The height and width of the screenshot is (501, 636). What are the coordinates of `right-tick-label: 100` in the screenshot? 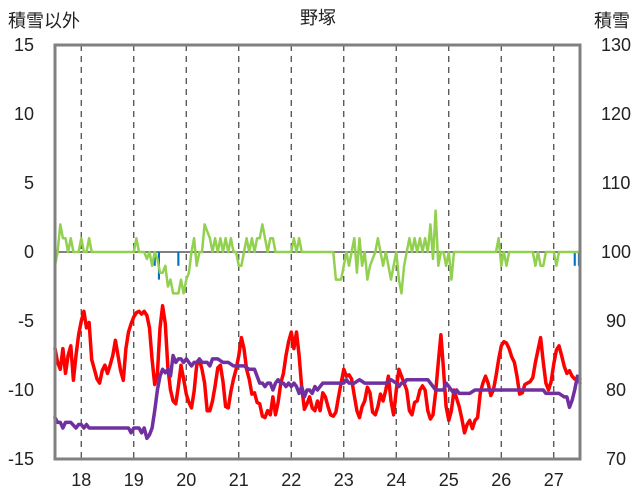 It's located at (616, 252).